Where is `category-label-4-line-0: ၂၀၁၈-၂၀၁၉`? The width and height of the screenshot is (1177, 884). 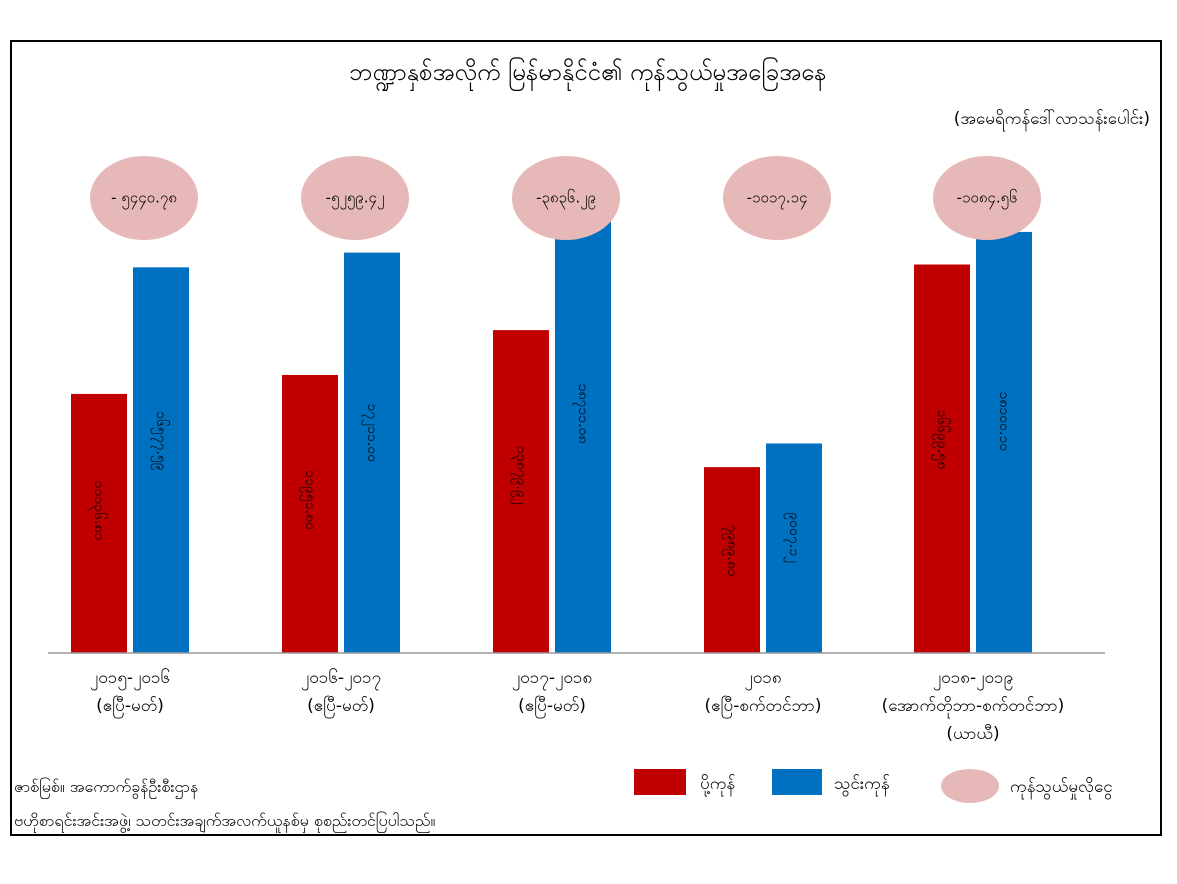 category-label-4-line-0: ၂၀၁၈-၂၀၁၉ is located at coordinates (973, 679).